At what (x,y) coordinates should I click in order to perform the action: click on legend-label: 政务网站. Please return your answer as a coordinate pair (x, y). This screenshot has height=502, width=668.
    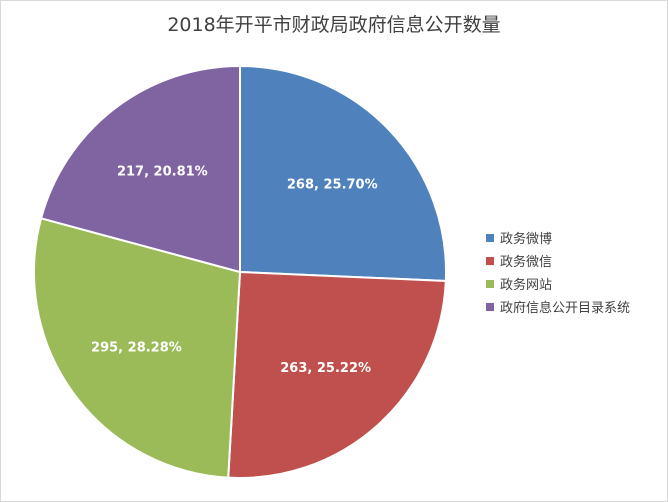
    Looking at the image, I should click on (526, 285).